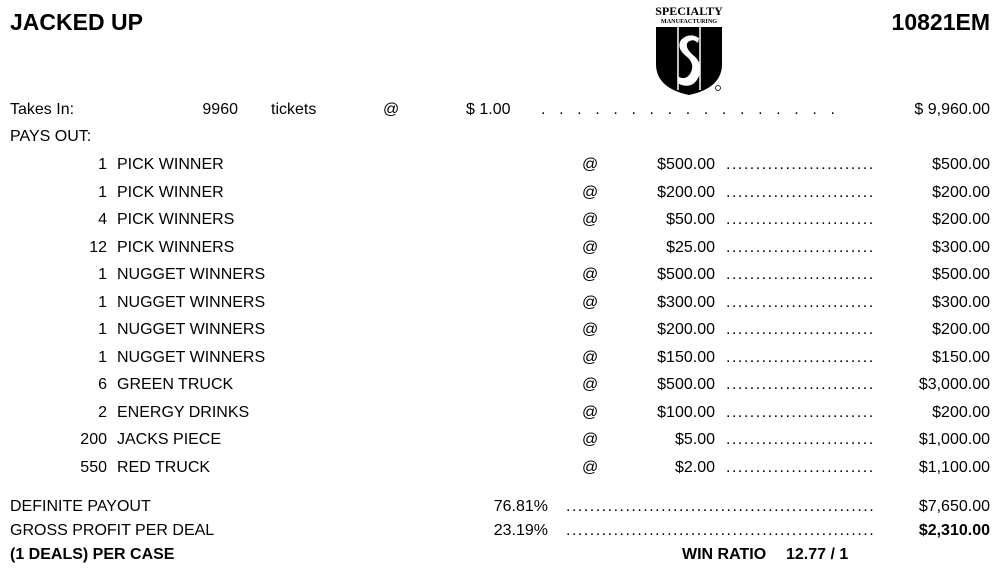 The image size is (1000, 568). Describe the element at coordinates (294, 109) in the screenshot. I see `ticket-unit: tickets` at that location.